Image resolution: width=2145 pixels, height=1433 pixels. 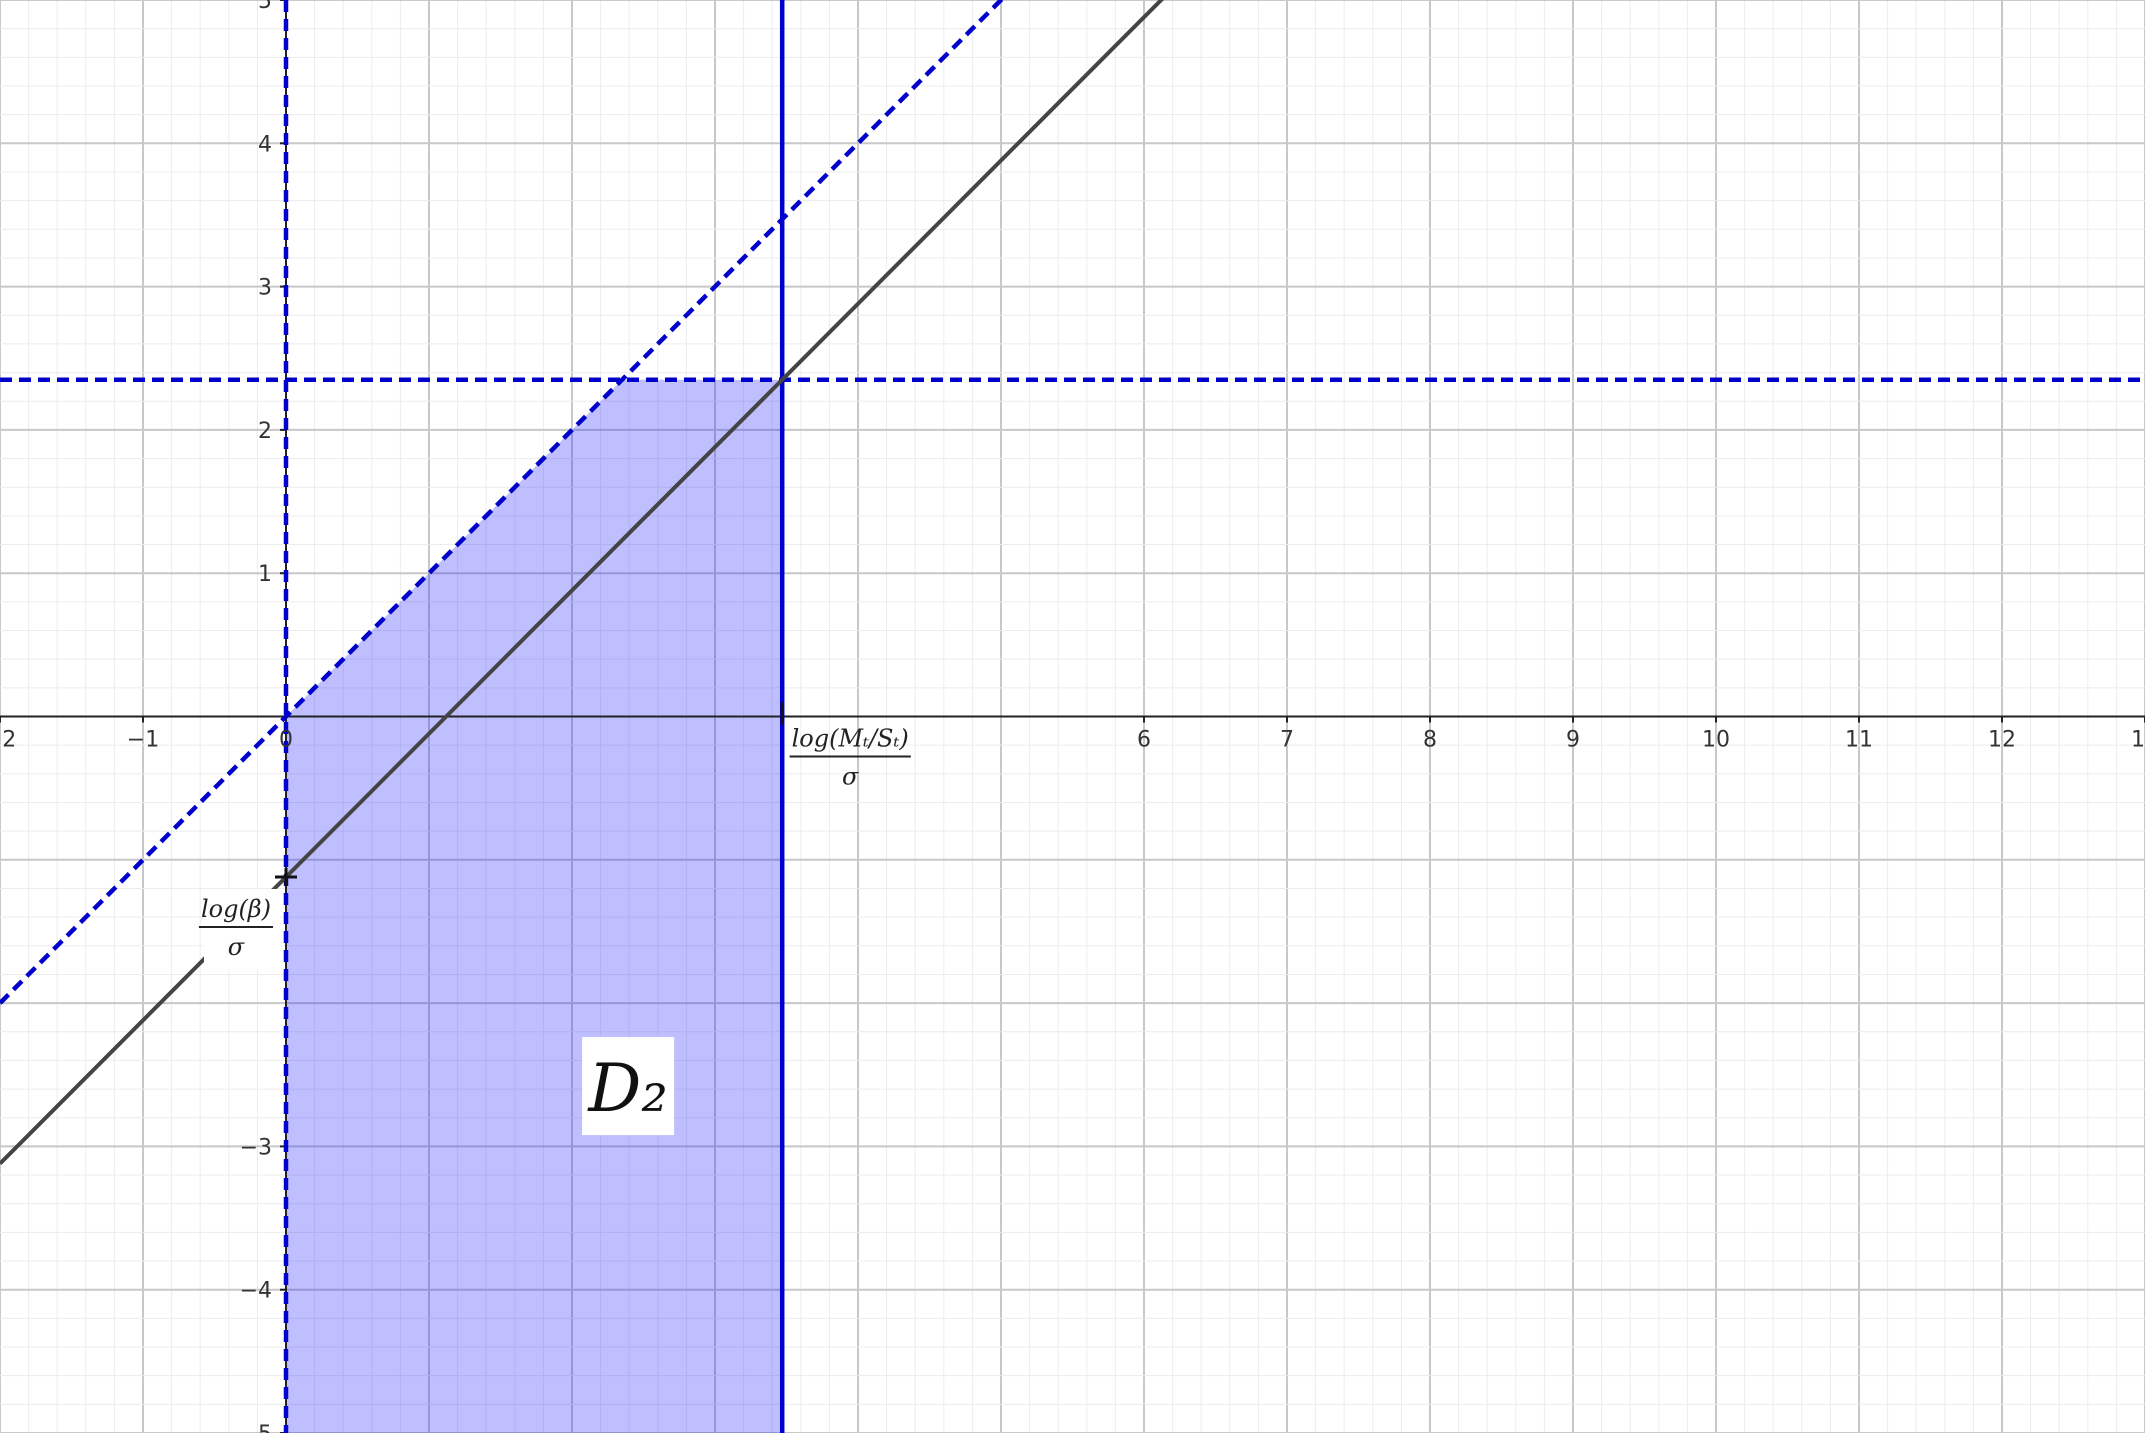 I want to click on point-marker, so click(x=286, y=876).